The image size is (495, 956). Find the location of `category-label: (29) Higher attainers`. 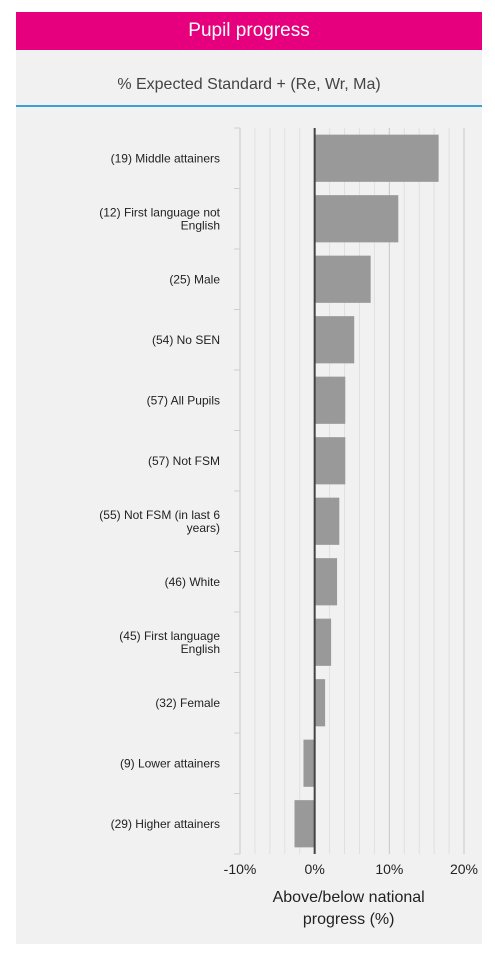

category-label: (29) Higher attainers is located at coordinates (165, 824).